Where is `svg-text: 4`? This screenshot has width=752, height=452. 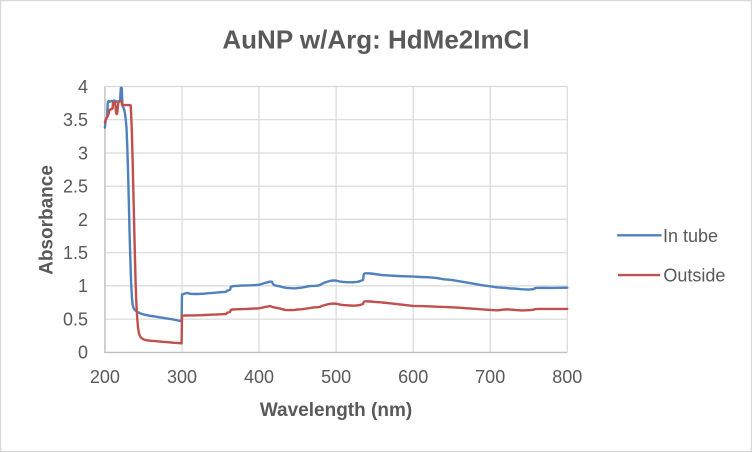
svg-text: 4 is located at coordinates (83, 87).